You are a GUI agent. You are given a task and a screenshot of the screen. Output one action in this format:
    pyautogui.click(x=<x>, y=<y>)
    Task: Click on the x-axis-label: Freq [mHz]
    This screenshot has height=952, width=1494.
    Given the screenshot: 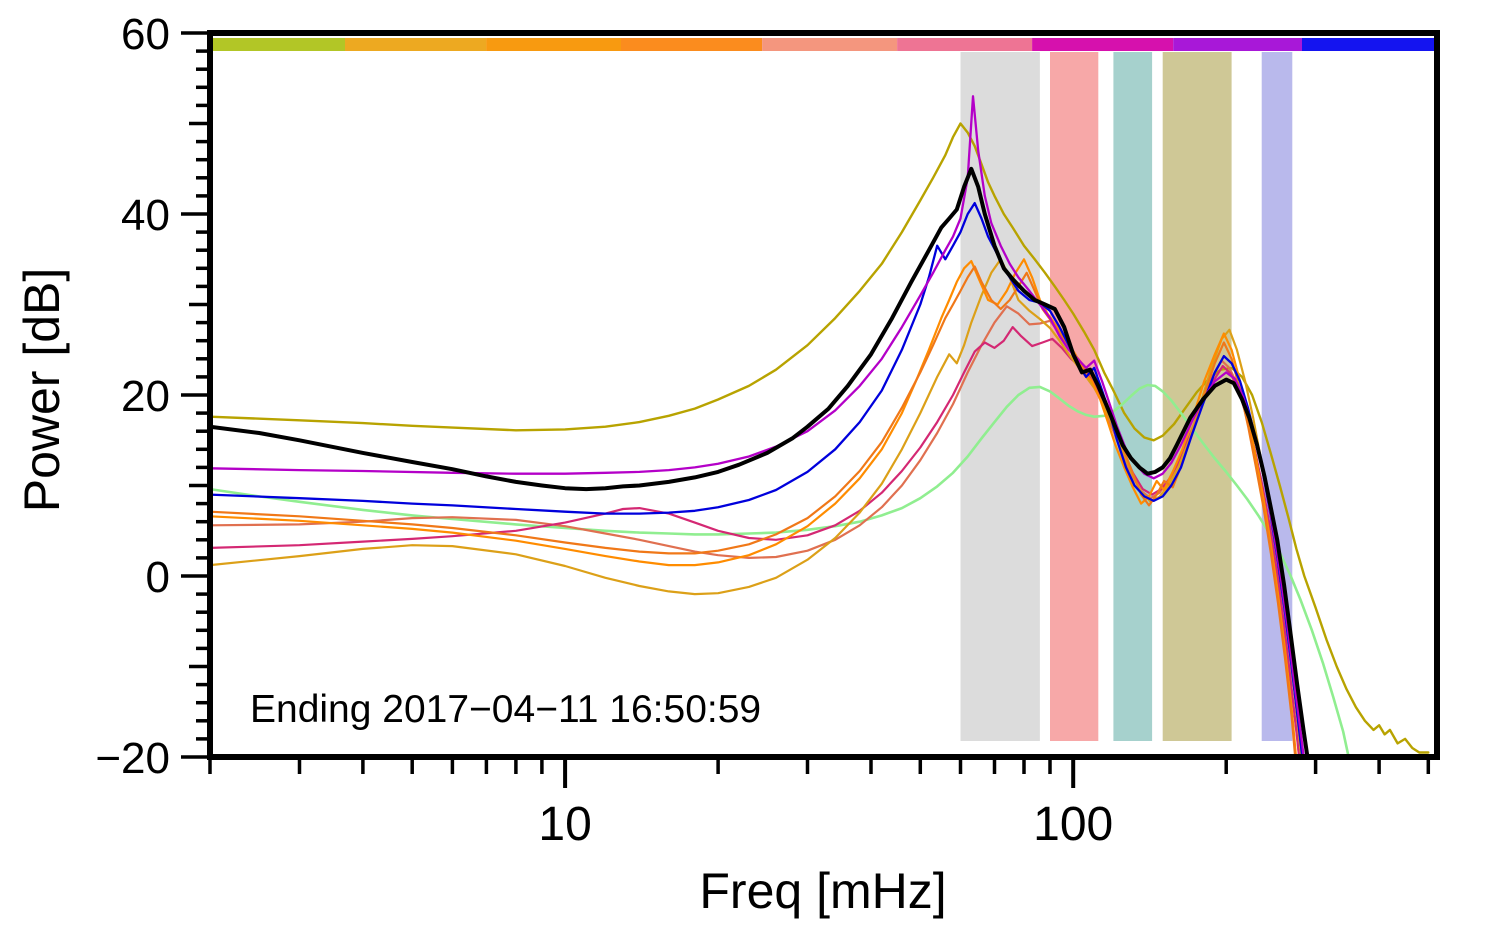 What is the action you would take?
    pyautogui.click(x=823, y=891)
    